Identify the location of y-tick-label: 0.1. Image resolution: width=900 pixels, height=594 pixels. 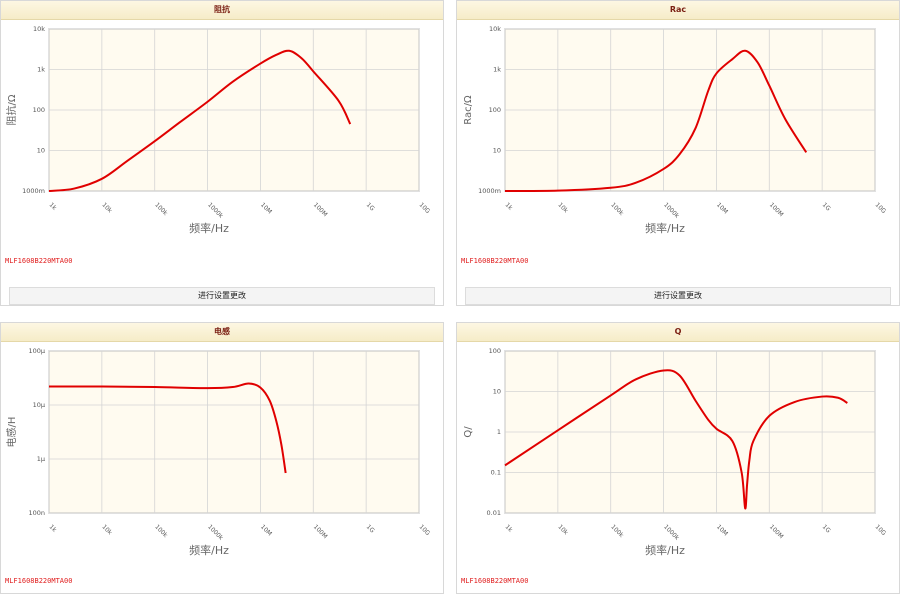
(496, 473).